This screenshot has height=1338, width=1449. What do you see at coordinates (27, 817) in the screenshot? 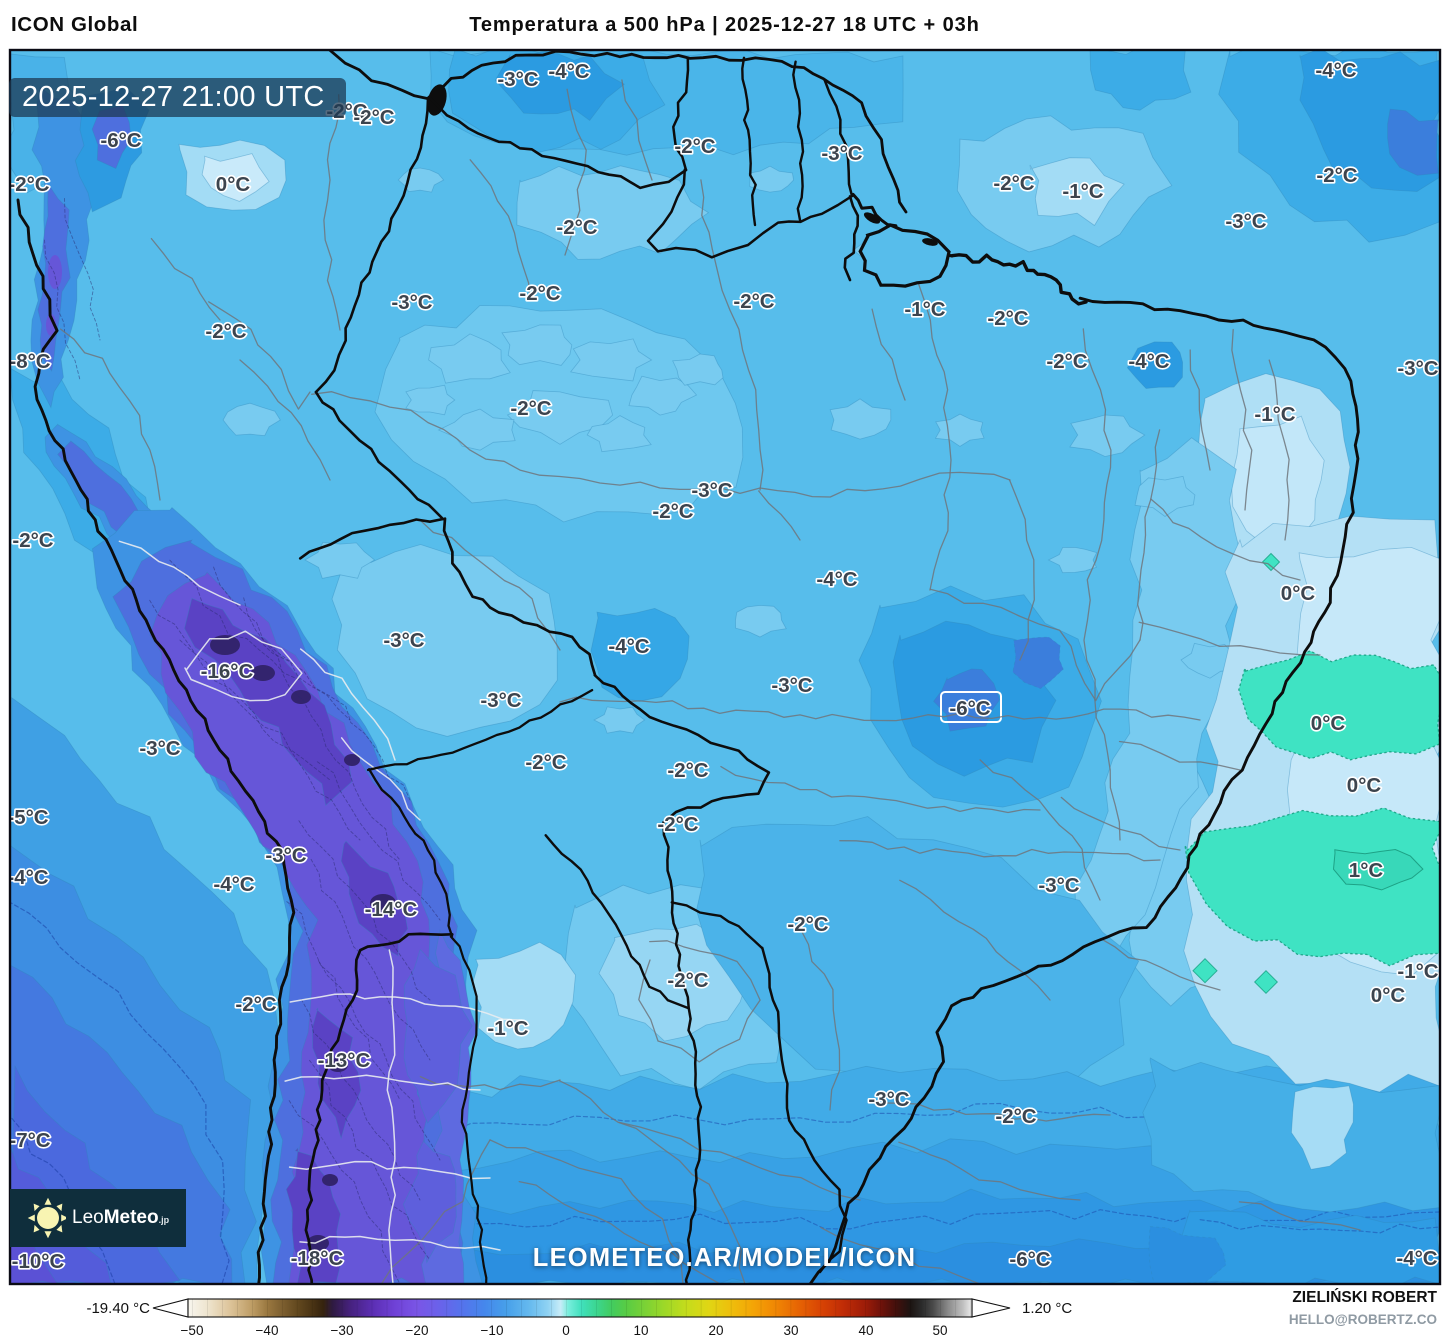
I see `svg-text: -5°C` at bounding box center [27, 817].